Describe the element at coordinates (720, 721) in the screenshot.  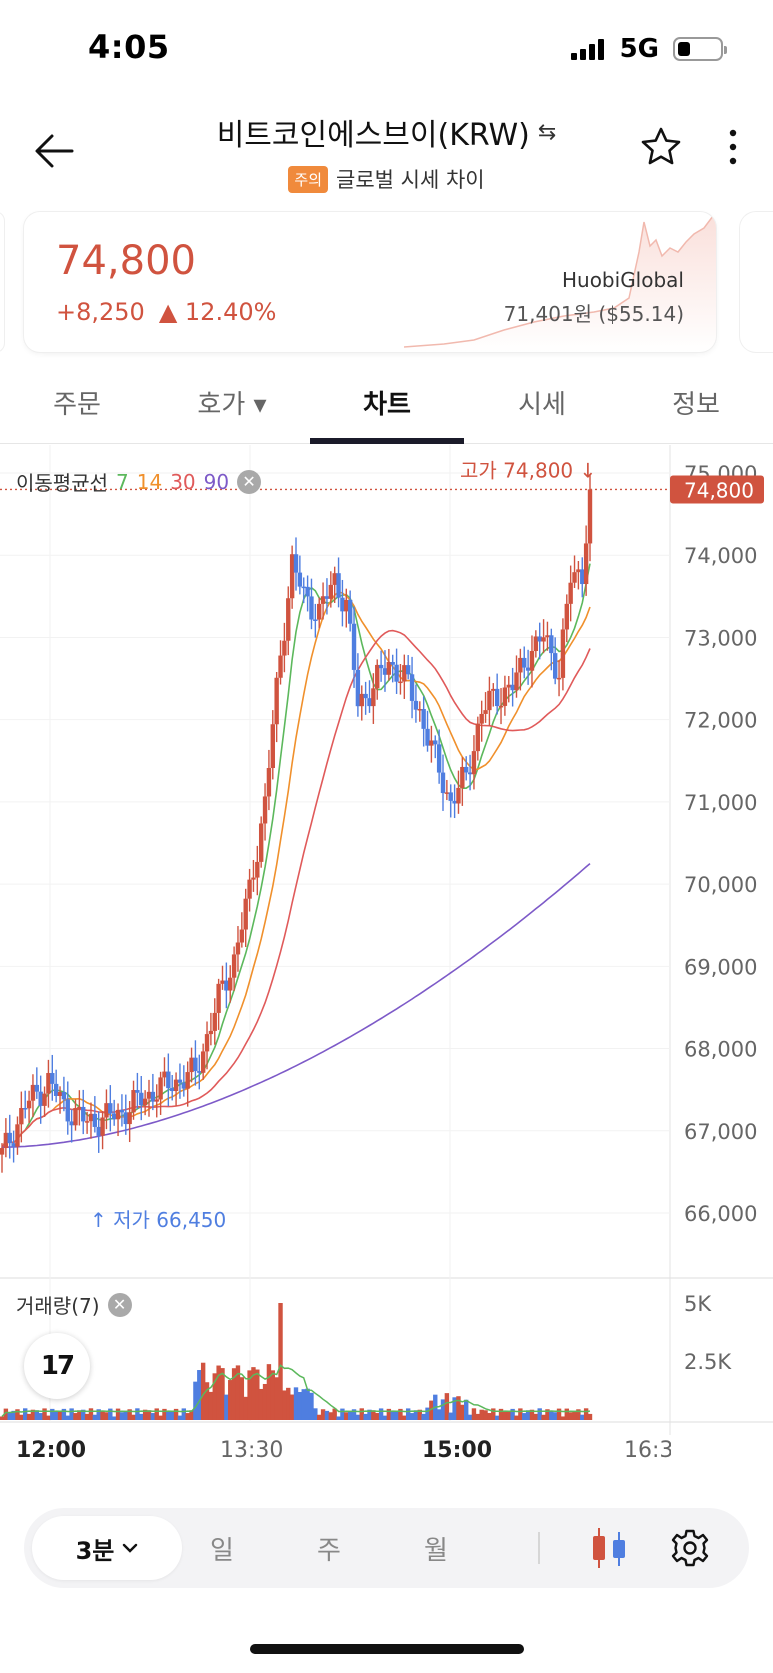
I see `y-tick-label: 72,000` at that location.